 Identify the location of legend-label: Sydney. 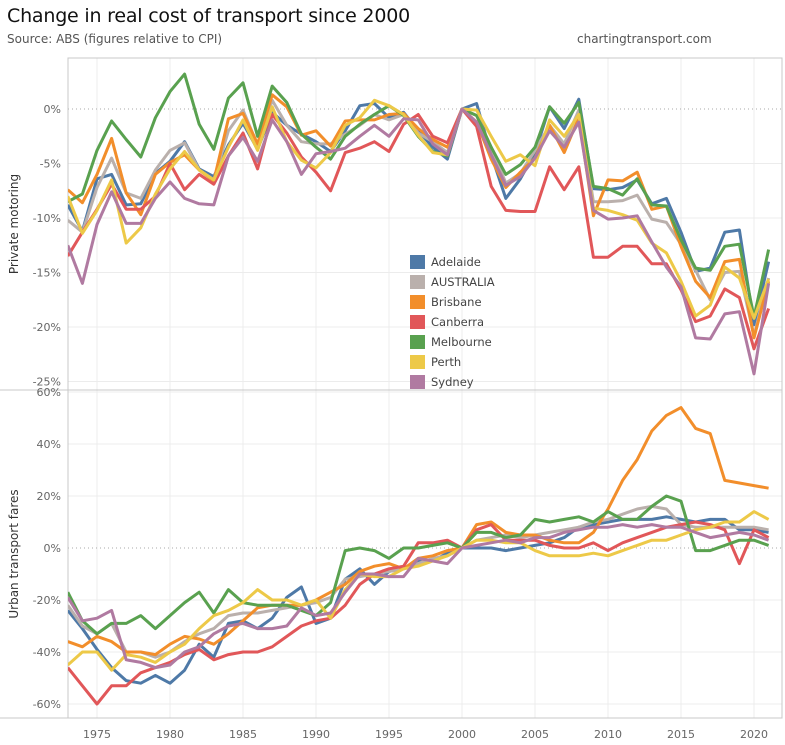
(452, 382).